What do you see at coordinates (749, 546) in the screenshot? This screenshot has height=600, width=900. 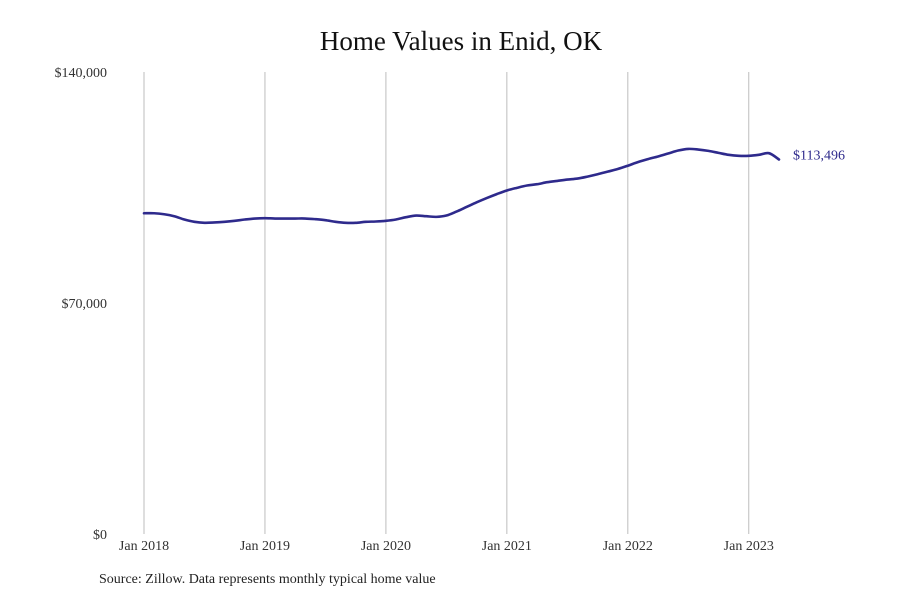 I see `x-tick-label: Jan 2023` at bounding box center [749, 546].